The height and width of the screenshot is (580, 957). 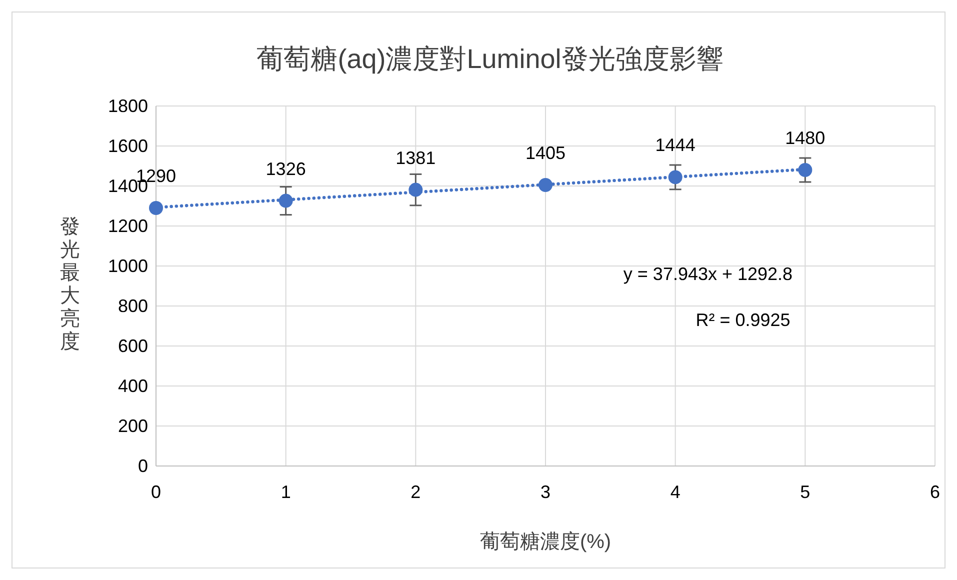 I want to click on y-tick-label: 600, so click(x=133, y=346).